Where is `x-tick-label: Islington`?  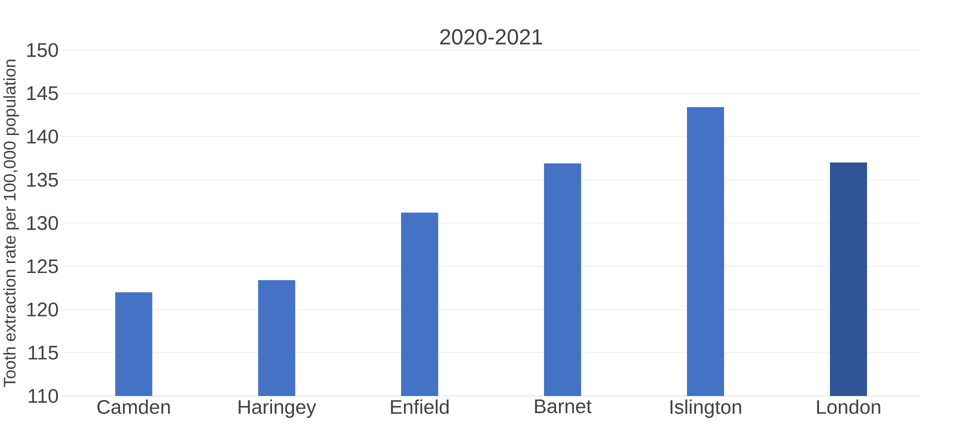
x-tick-label: Islington is located at coordinates (706, 408).